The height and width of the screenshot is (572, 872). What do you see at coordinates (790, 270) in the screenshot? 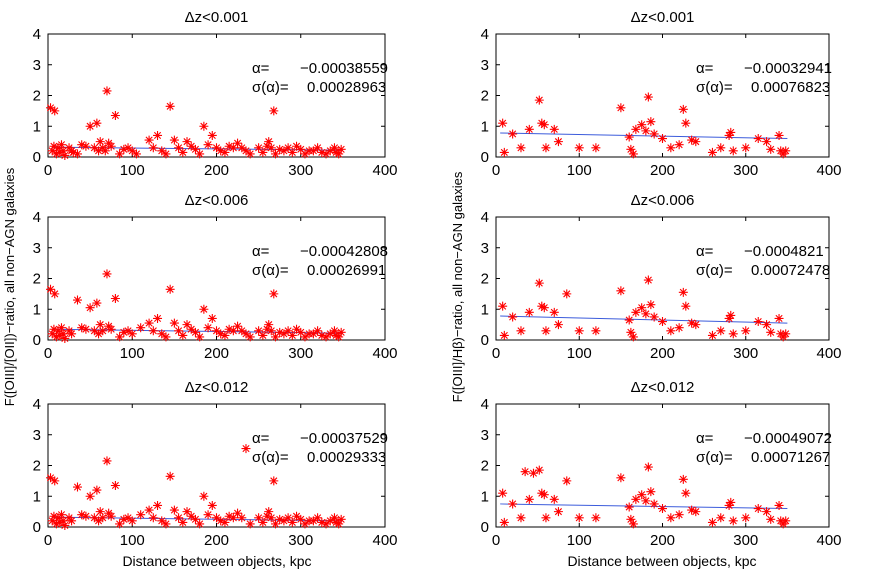
I see `sigma-value: 0.00072478` at bounding box center [790, 270].